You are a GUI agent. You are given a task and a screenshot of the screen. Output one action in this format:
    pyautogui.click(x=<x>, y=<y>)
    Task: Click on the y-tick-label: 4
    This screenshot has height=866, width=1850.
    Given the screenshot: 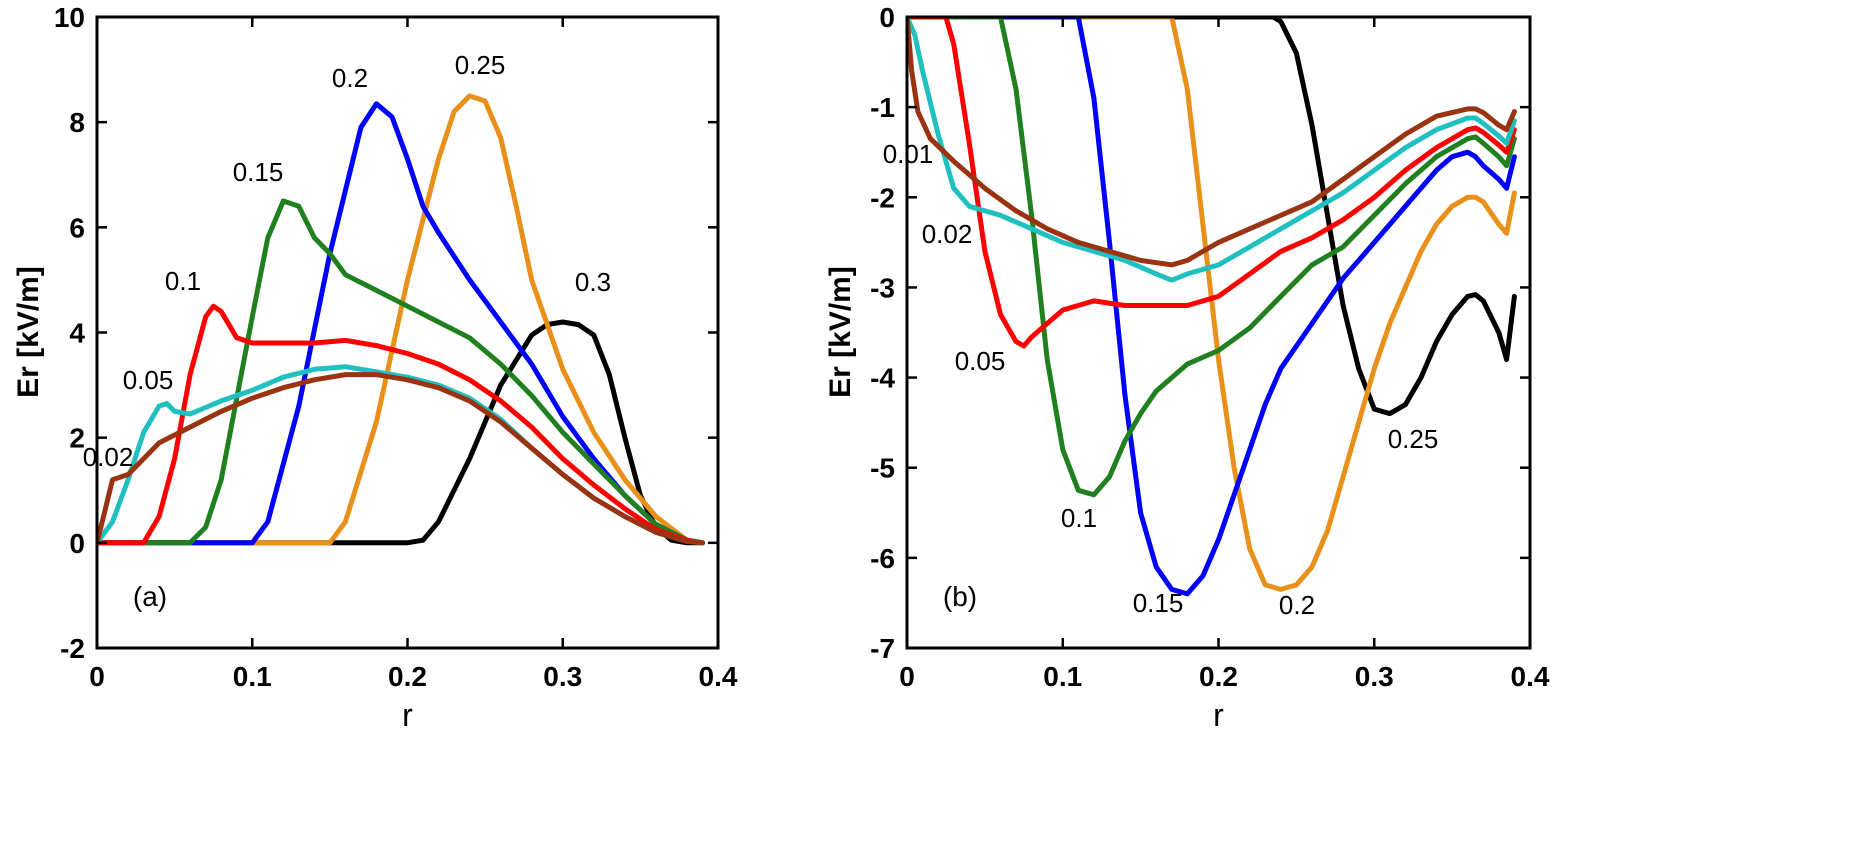 What is the action you would take?
    pyautogui.click(x=77, y=333)
    